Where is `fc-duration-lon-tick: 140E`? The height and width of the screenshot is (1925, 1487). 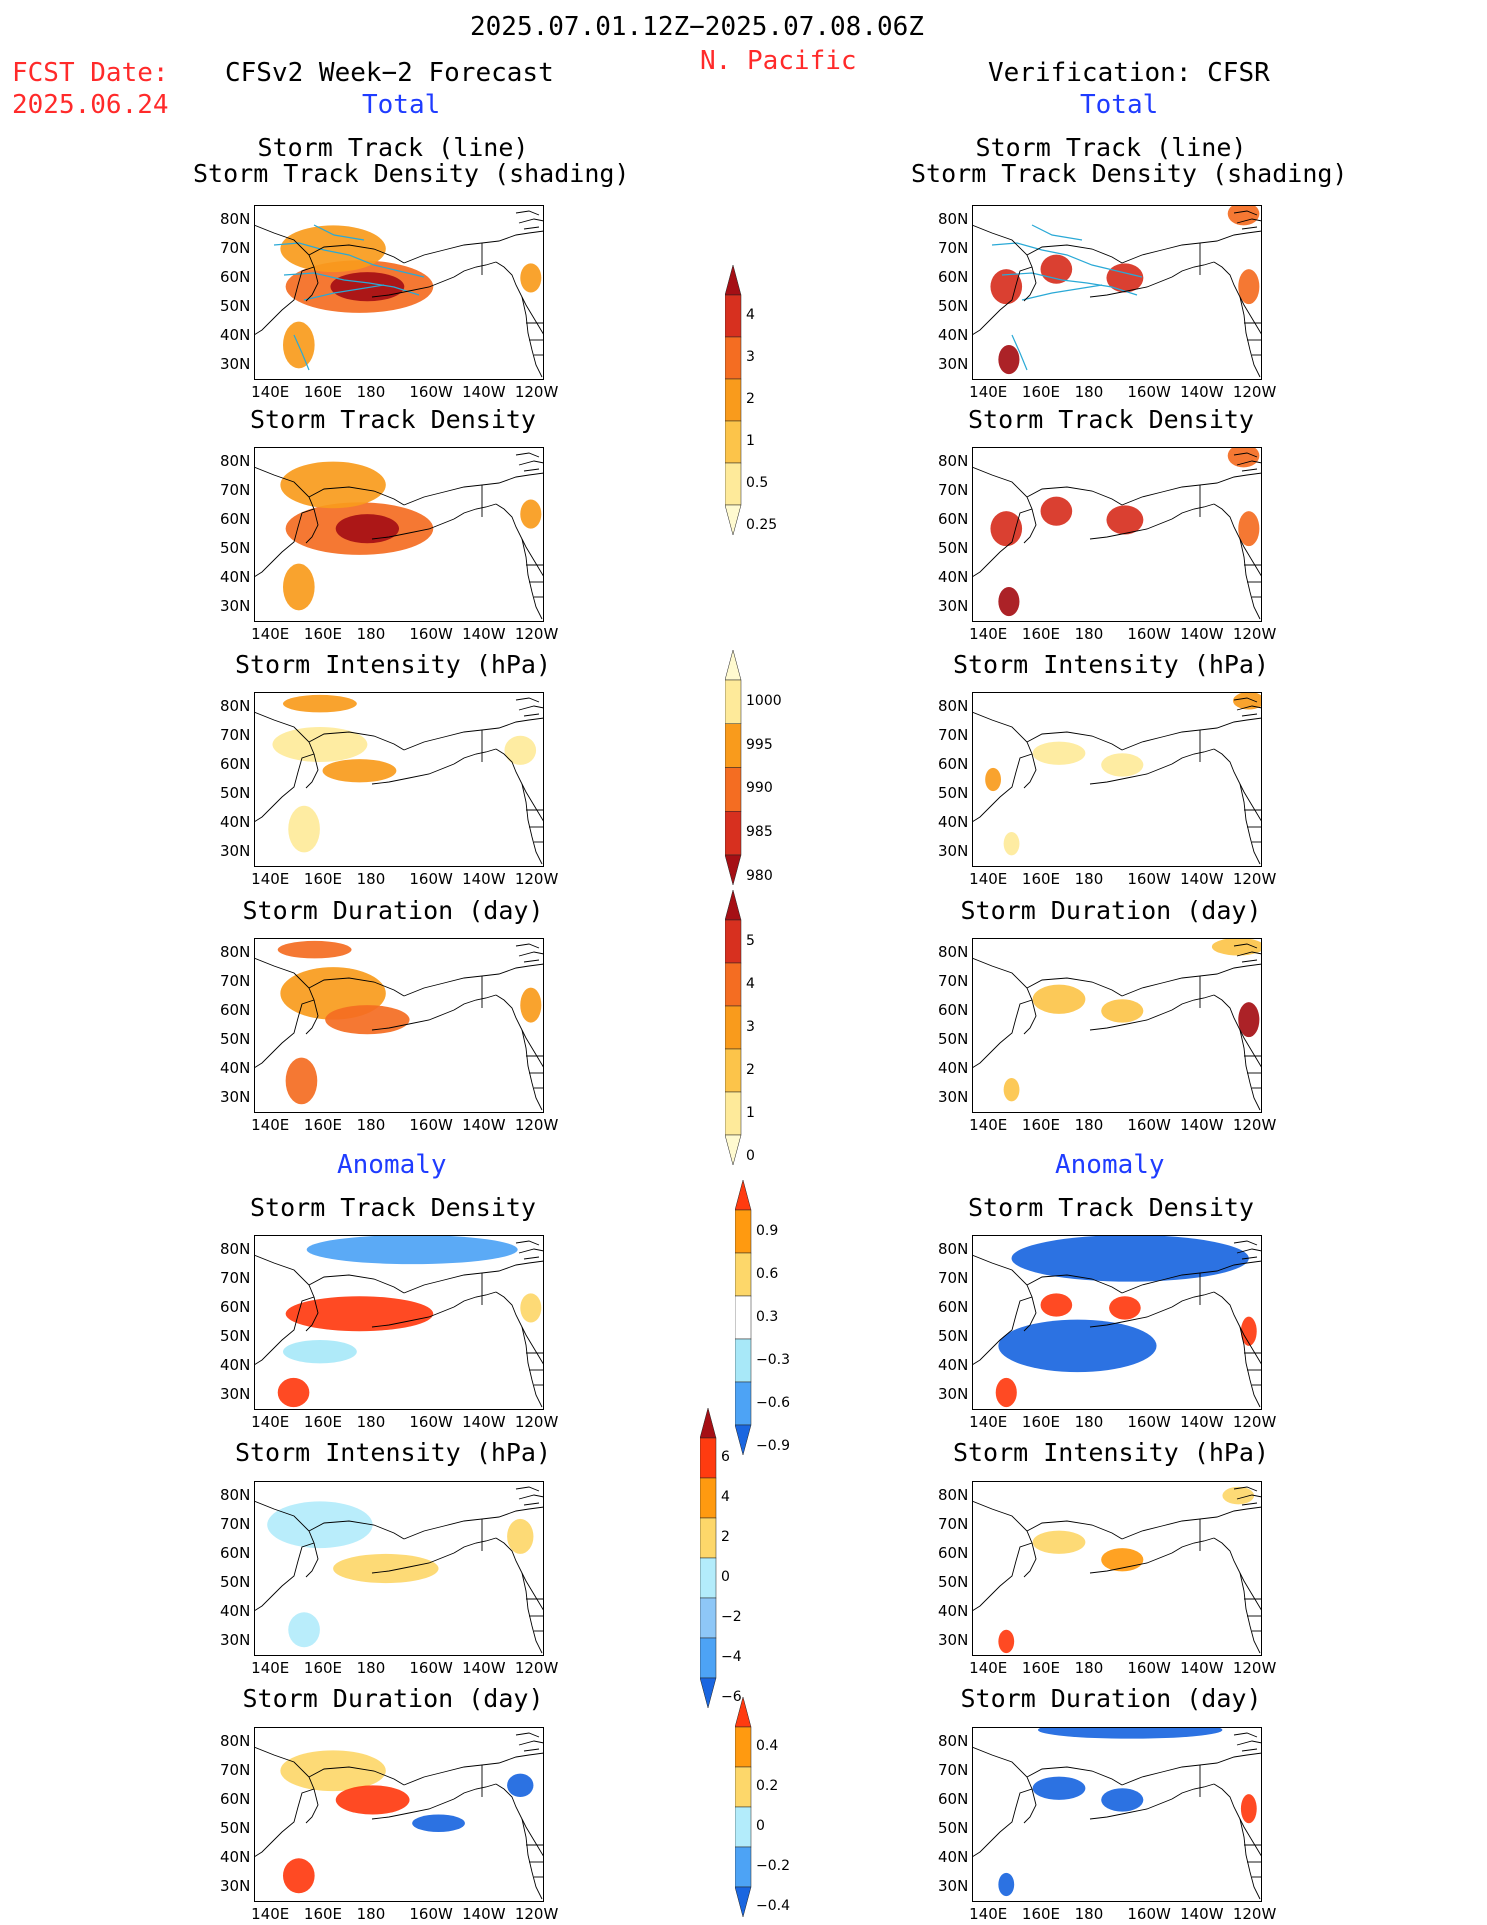
fc-duration-lon-tick: 140E is located at coordinates (270, 1125).